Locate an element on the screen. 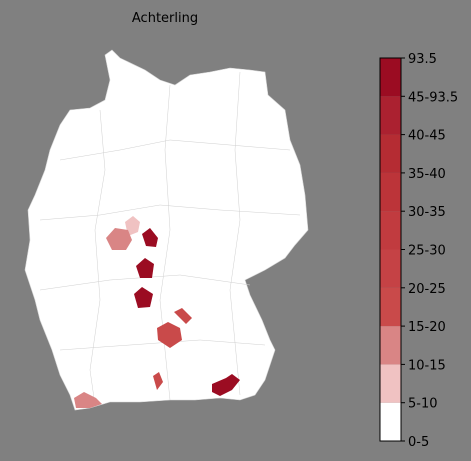 The image size is (471, 461). colorbar-frame is located at coordinates (390, 249).